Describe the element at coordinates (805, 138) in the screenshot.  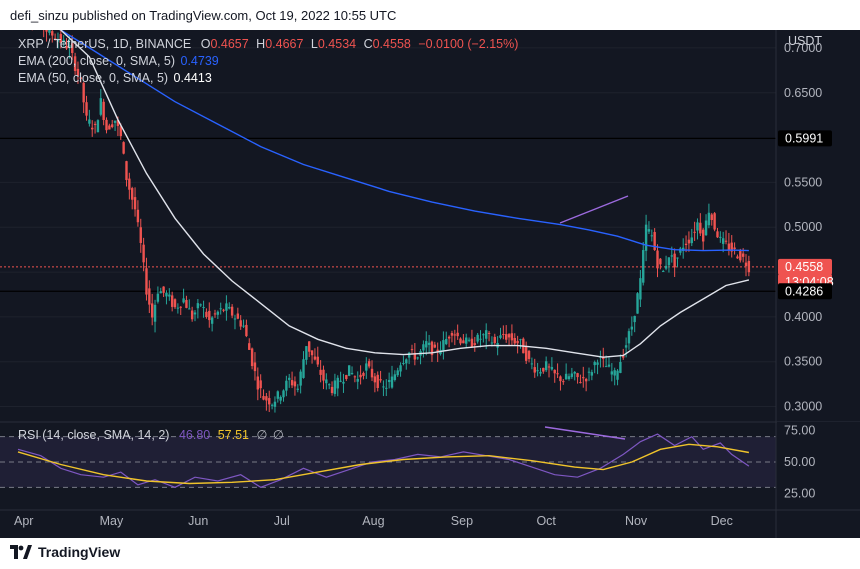
I see `level-price-label-bg` at that location.